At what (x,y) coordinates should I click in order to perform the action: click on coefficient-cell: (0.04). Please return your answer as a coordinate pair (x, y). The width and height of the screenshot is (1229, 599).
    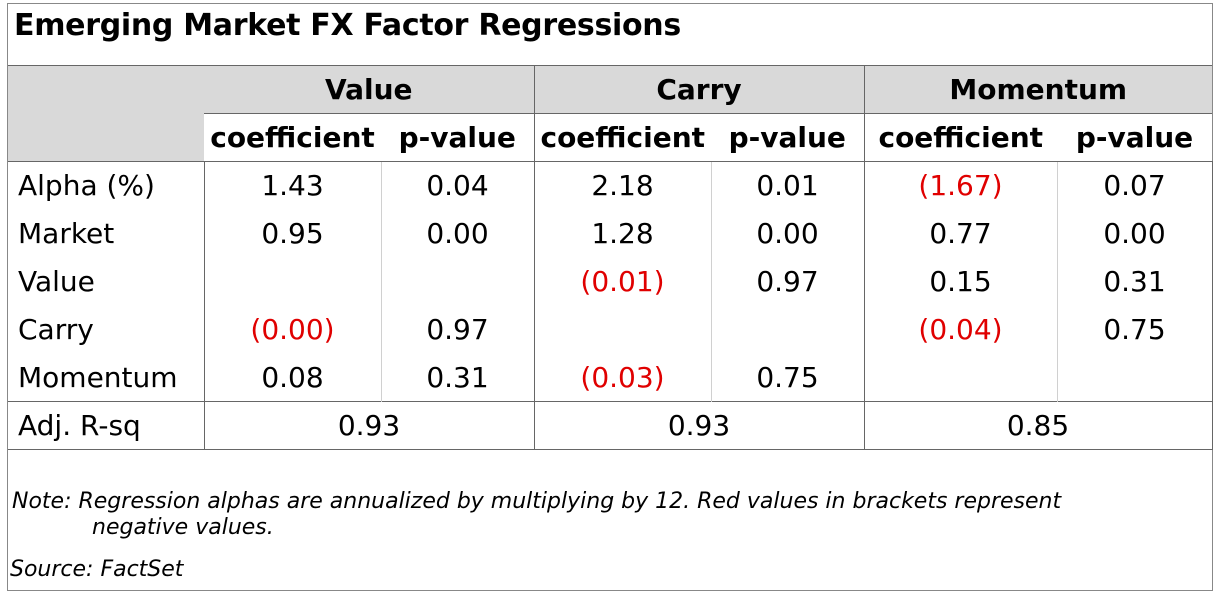
    Looking at the image, I should click on (960, 329).